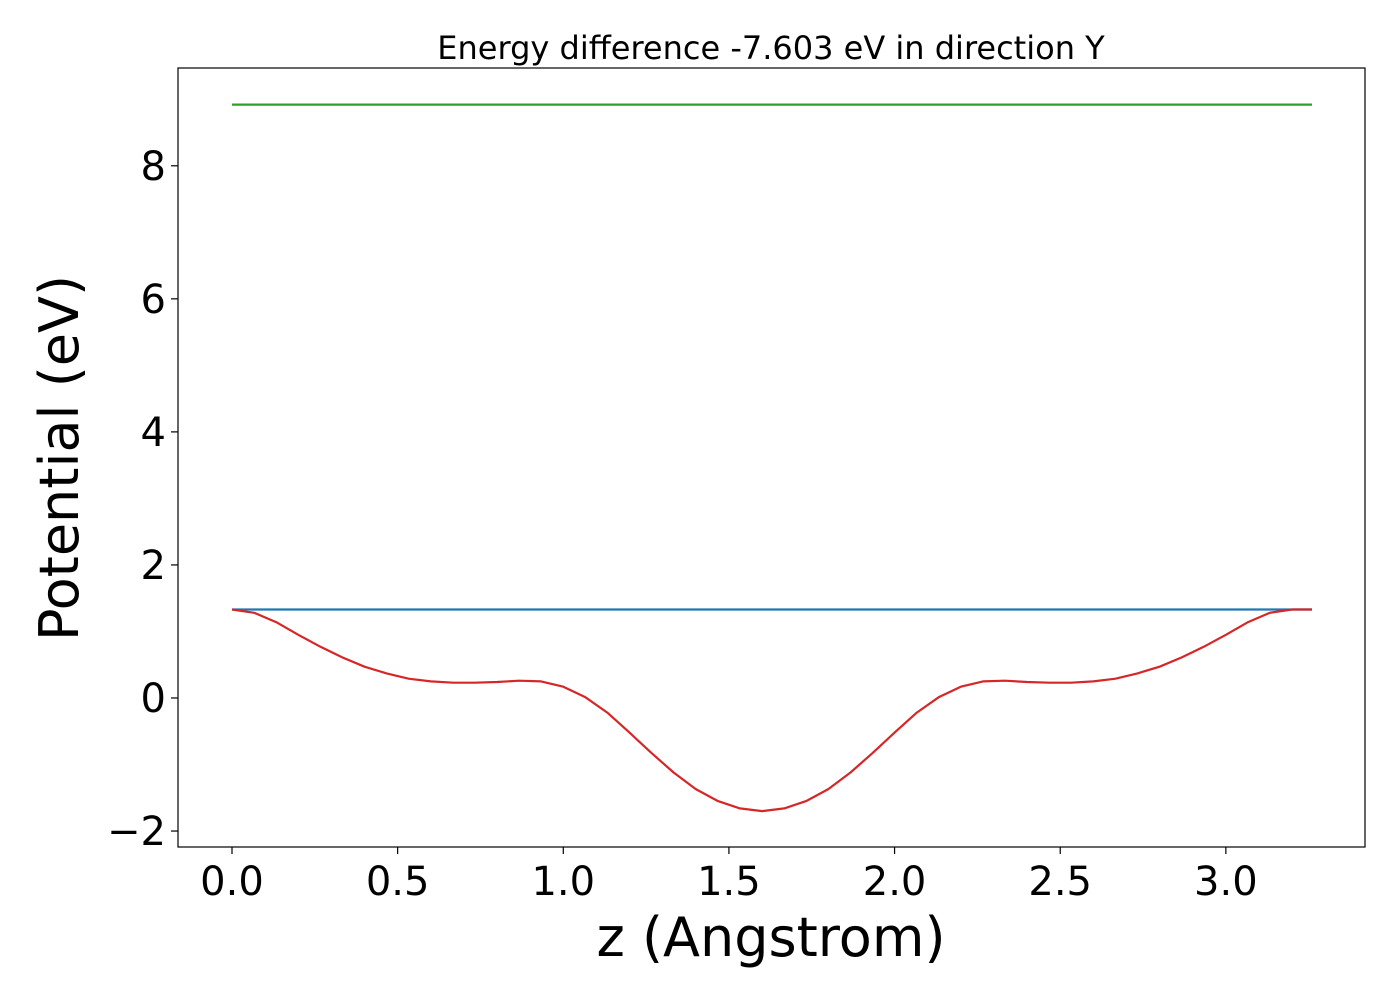 The height and width of the screenshot is (1000, 1400). What do you see at coordinates (770, 937) in the screenshot?
I see `x-axis-title: z (Angstrom)` at bounding box center [770, 937].